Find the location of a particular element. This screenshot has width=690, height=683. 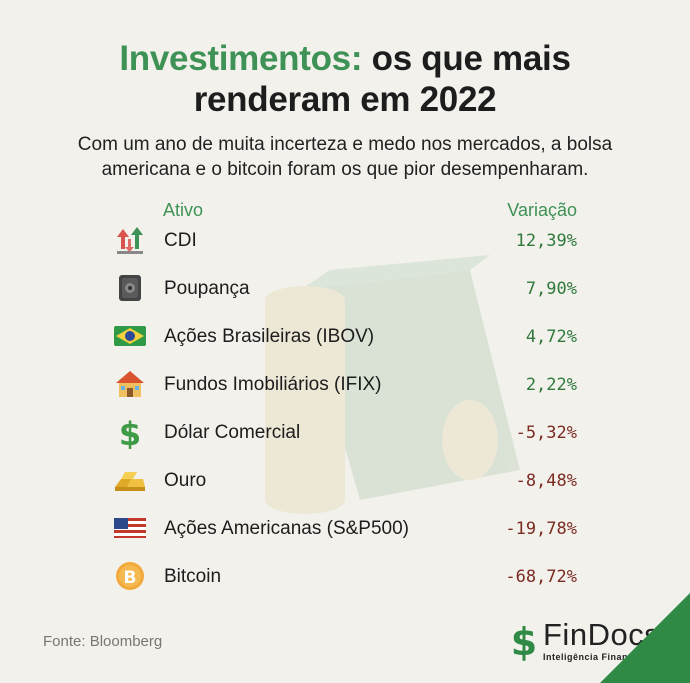

dollar-logo-icon: $ is located at coordinates (524, 641).